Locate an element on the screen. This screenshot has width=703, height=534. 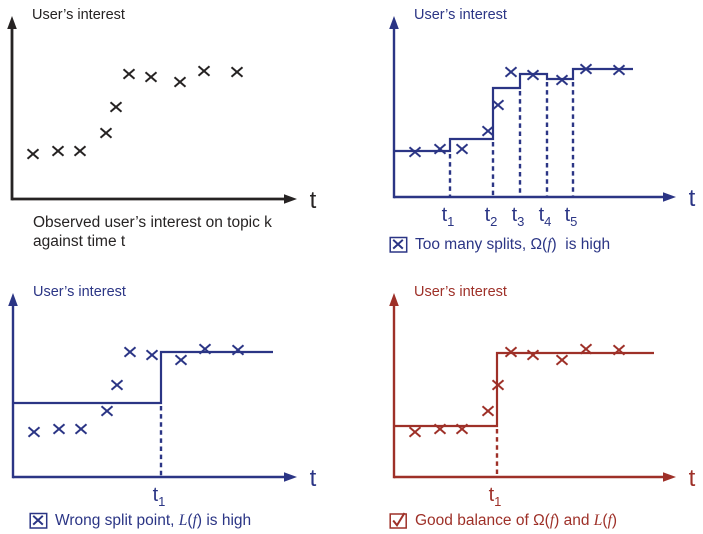
caption-good-balance: Good balance of Ω(f) and L(f) is located at coordinates (503, 520).